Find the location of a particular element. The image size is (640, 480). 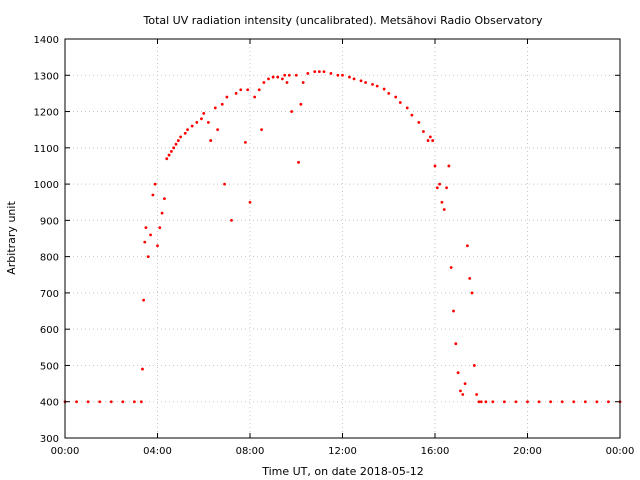

y-tick-label: 800 is located at coordinates (49, 258).